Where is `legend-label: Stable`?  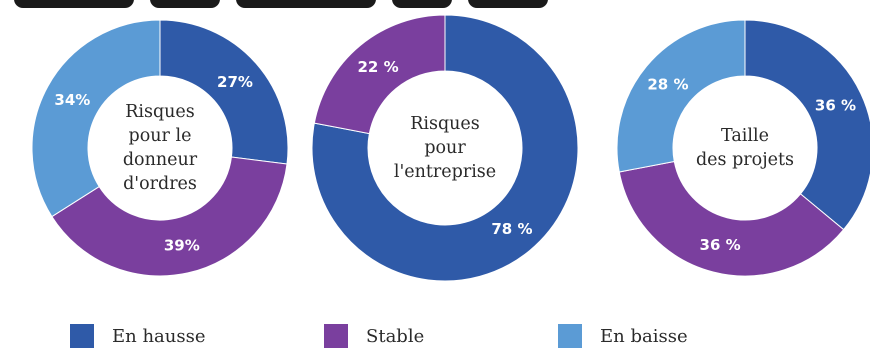 legend-label: Stable is located at coordinates (395, 336).